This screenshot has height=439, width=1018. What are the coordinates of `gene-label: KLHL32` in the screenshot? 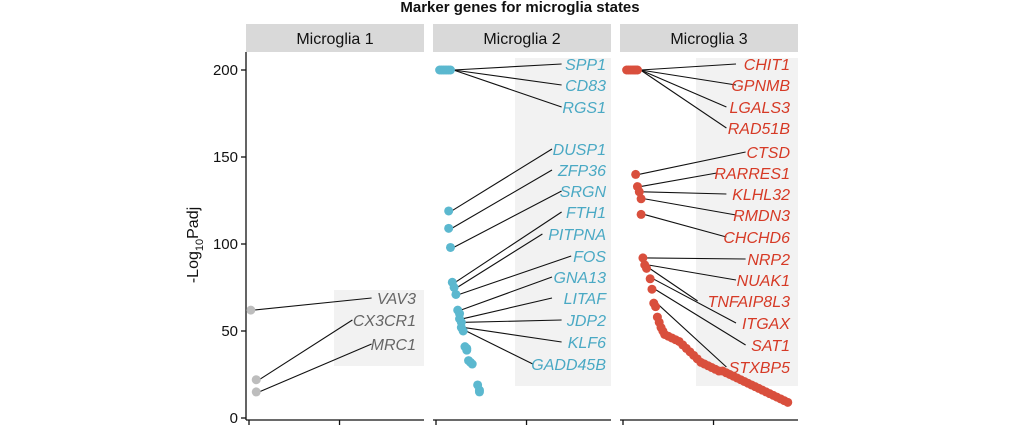 It's located at (761, 195).